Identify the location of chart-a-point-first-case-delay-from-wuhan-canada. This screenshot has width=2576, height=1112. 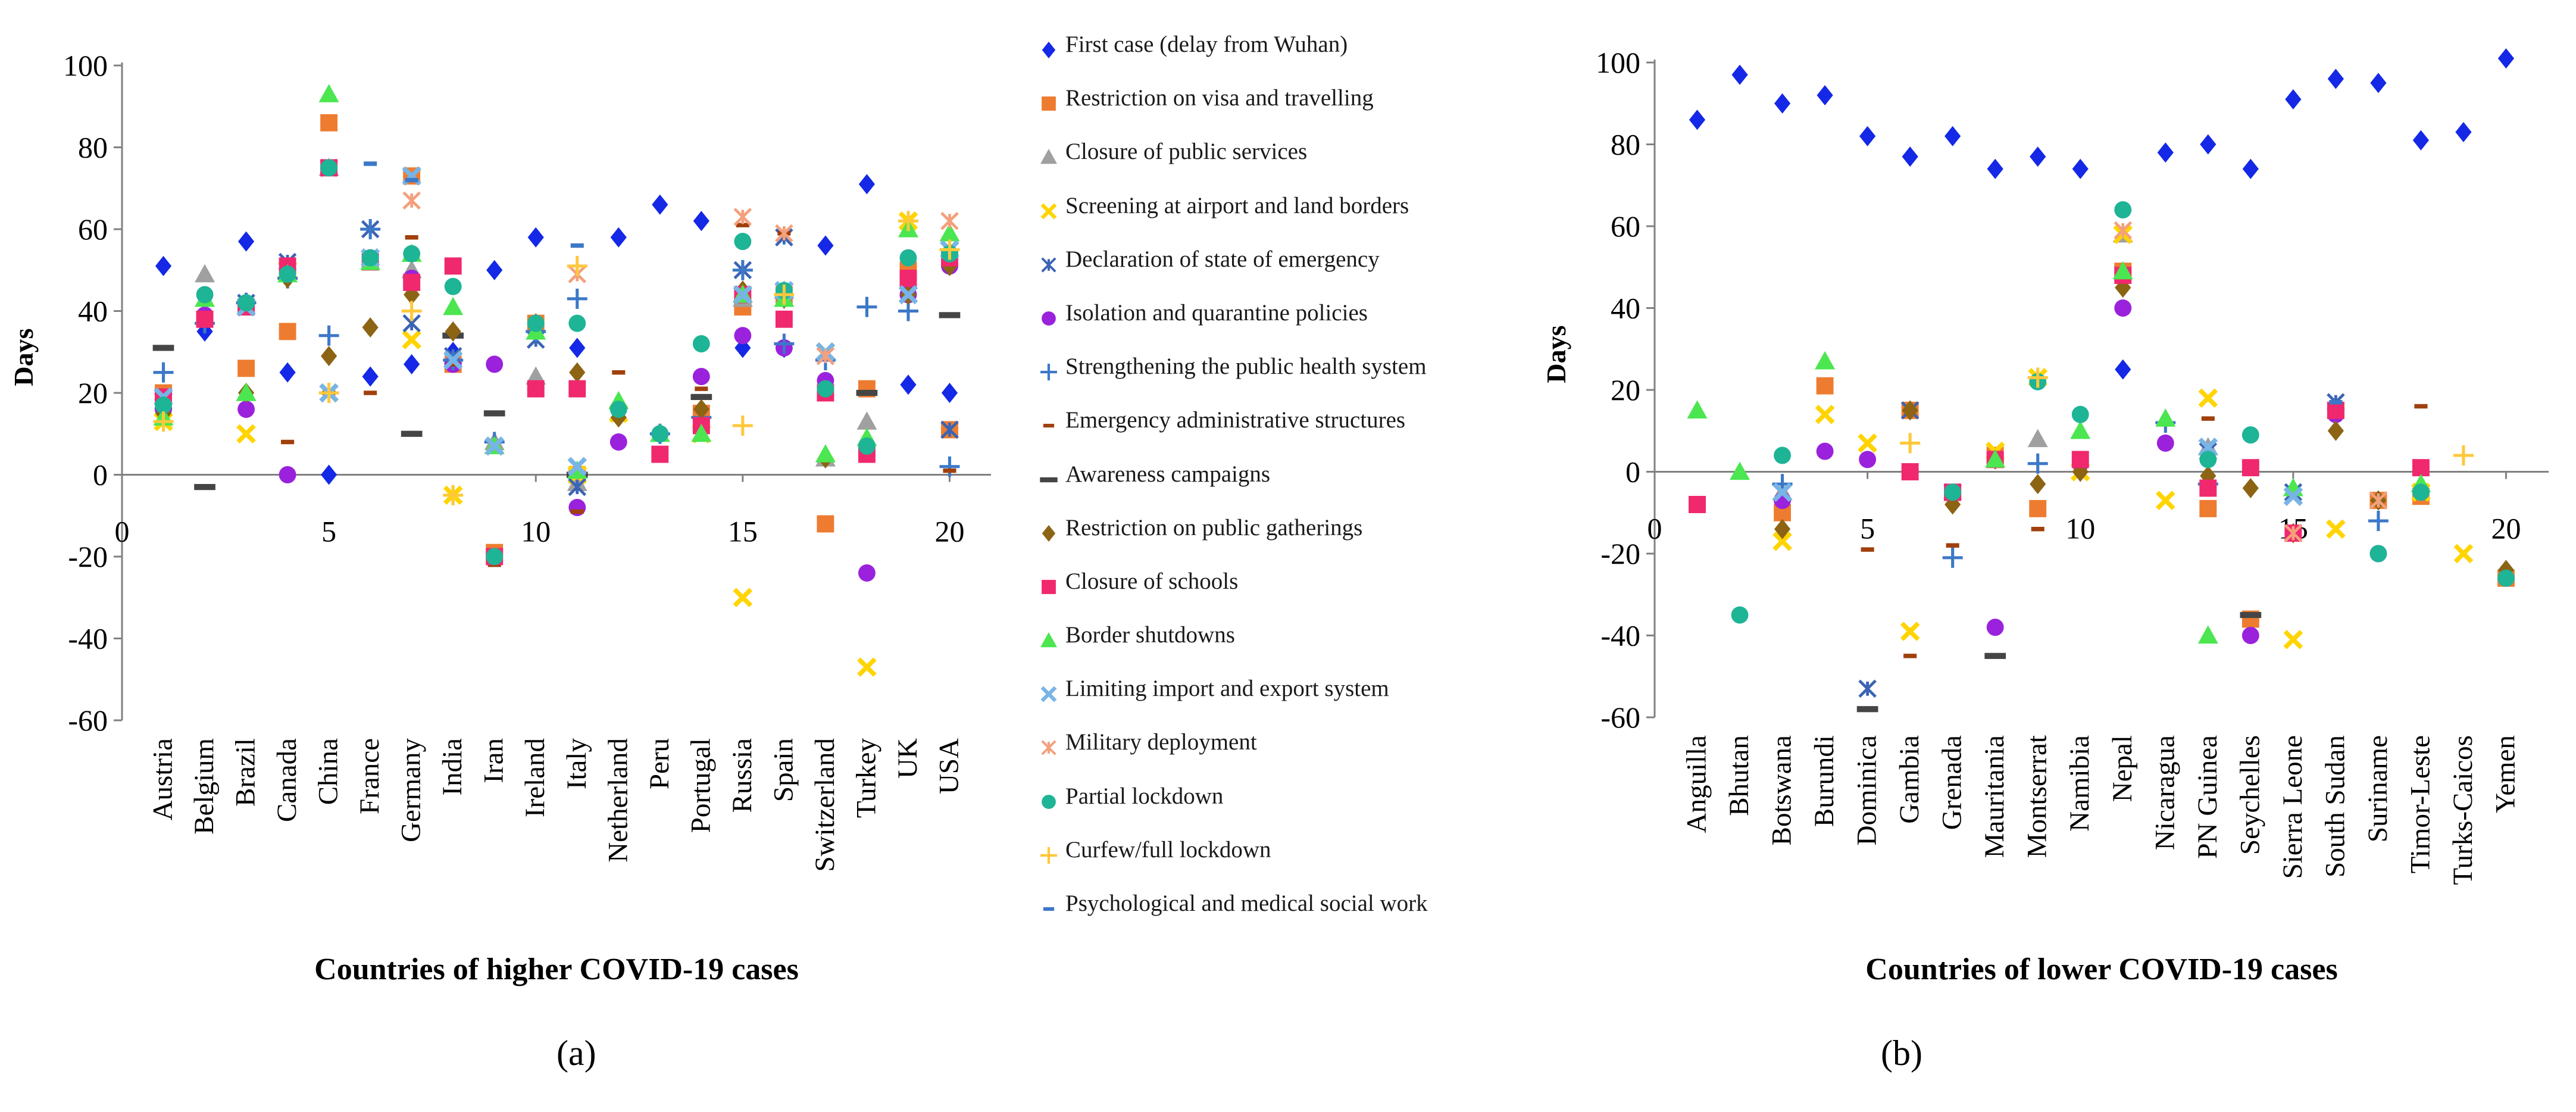
(287, 373).